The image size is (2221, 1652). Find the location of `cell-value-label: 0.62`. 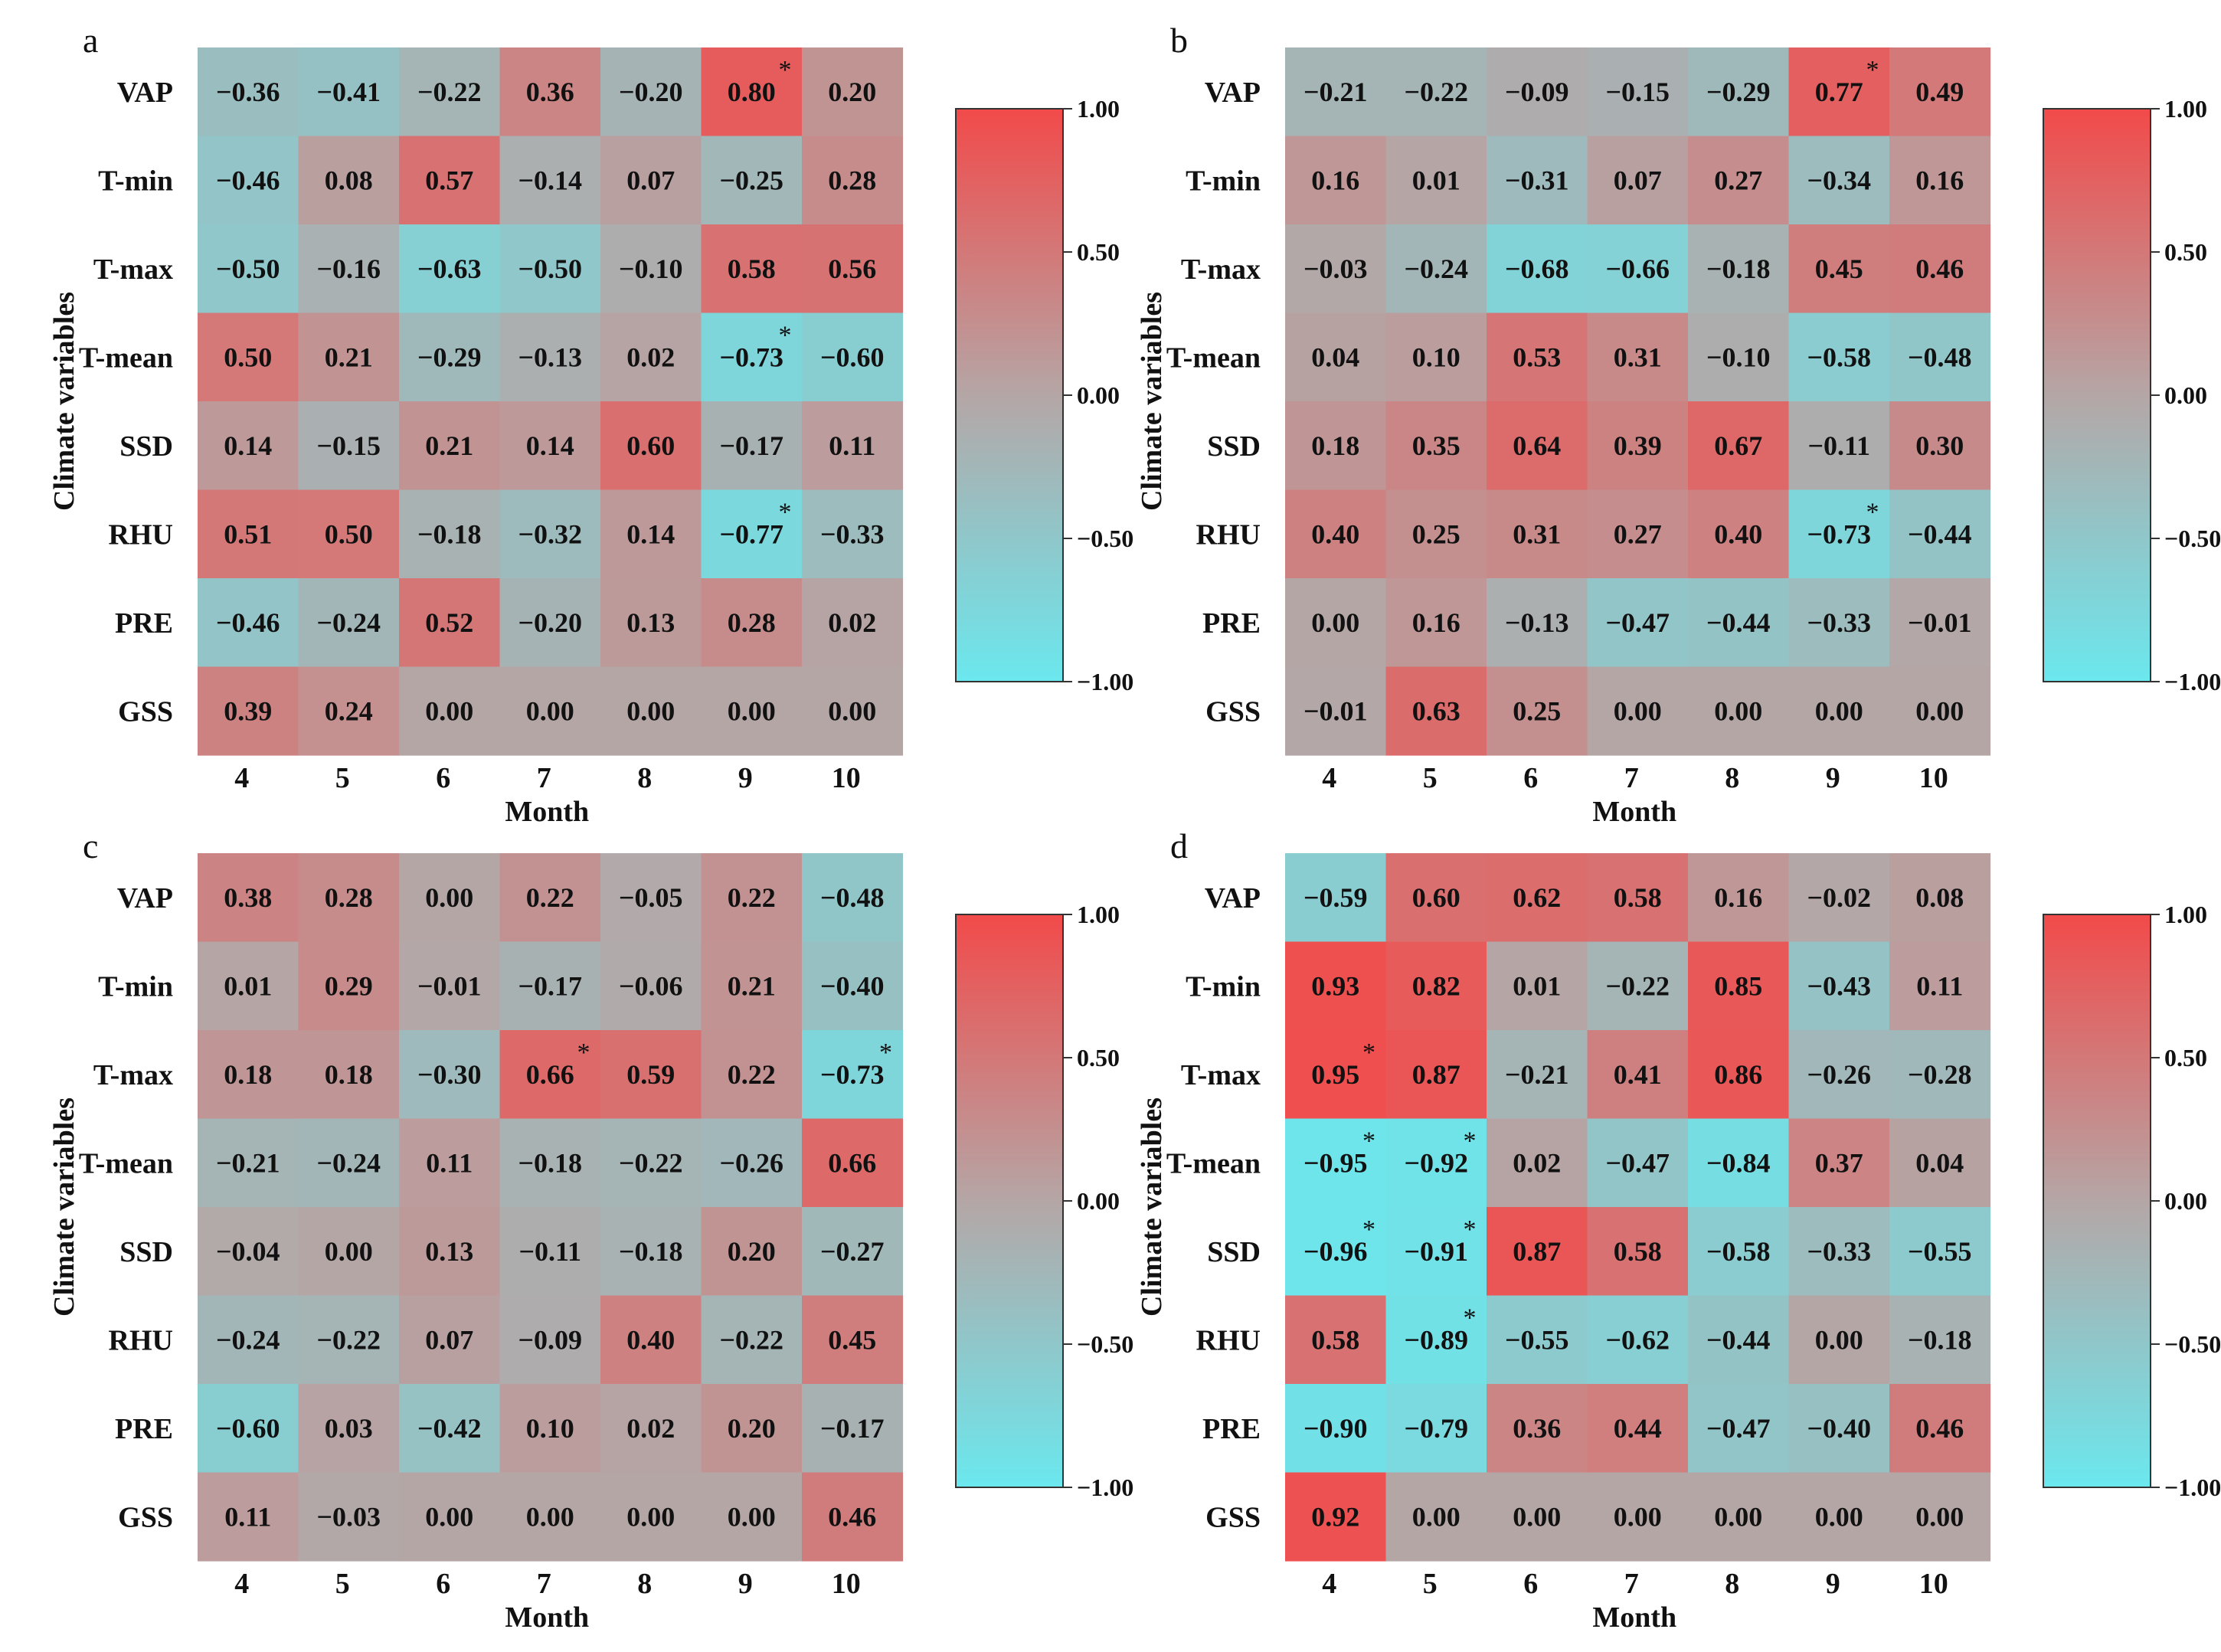

cell-value-label: 0.62 is located at coordinates (1537, 897).